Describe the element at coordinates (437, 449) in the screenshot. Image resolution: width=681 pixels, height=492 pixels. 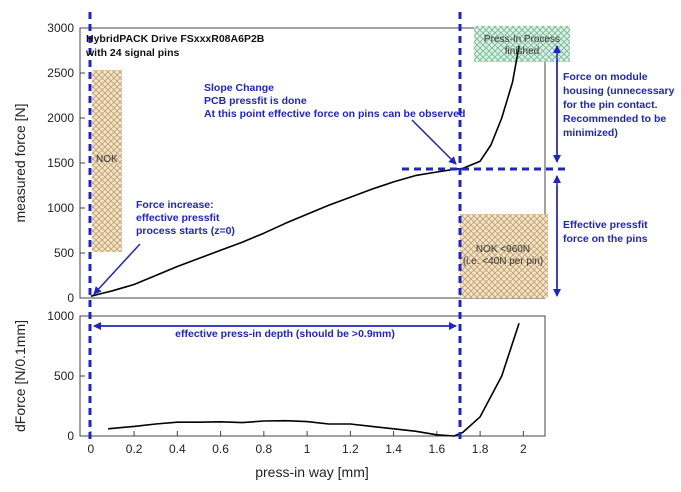
I see `x-tick-label: 1.6` at that location.